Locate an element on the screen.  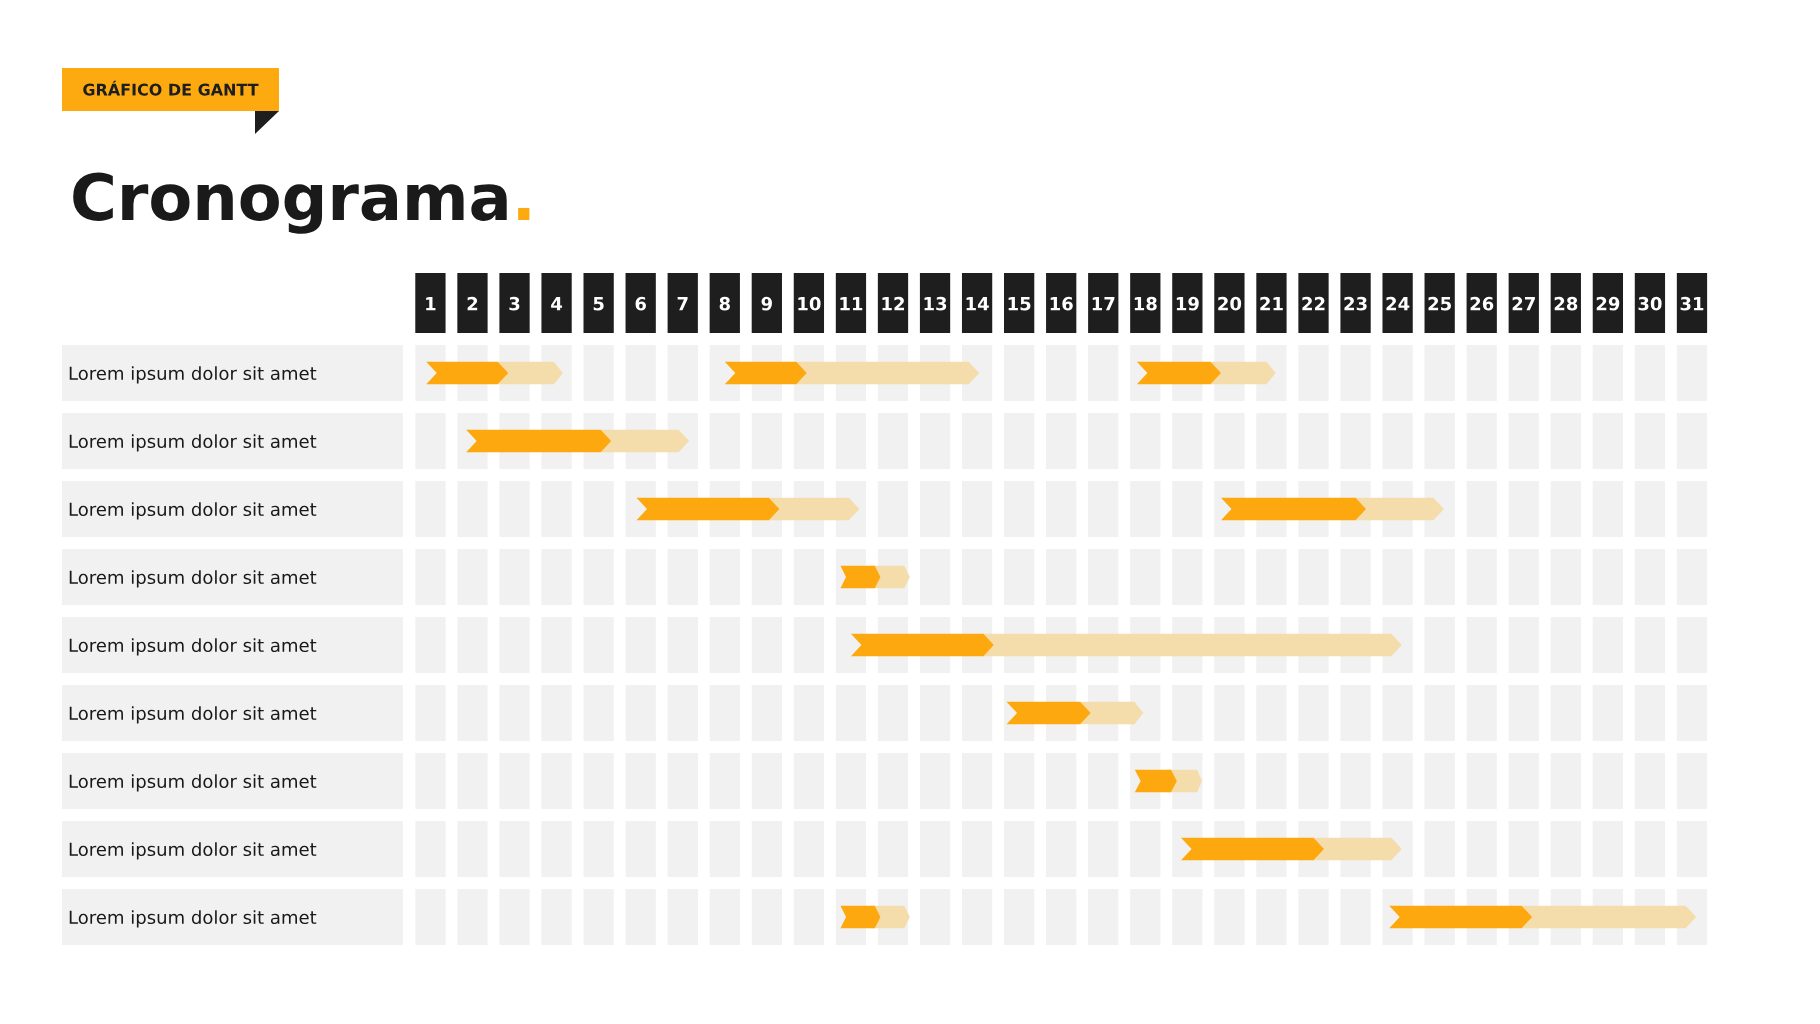
x-tick-label: 5 is located at coordinates (598, 304).